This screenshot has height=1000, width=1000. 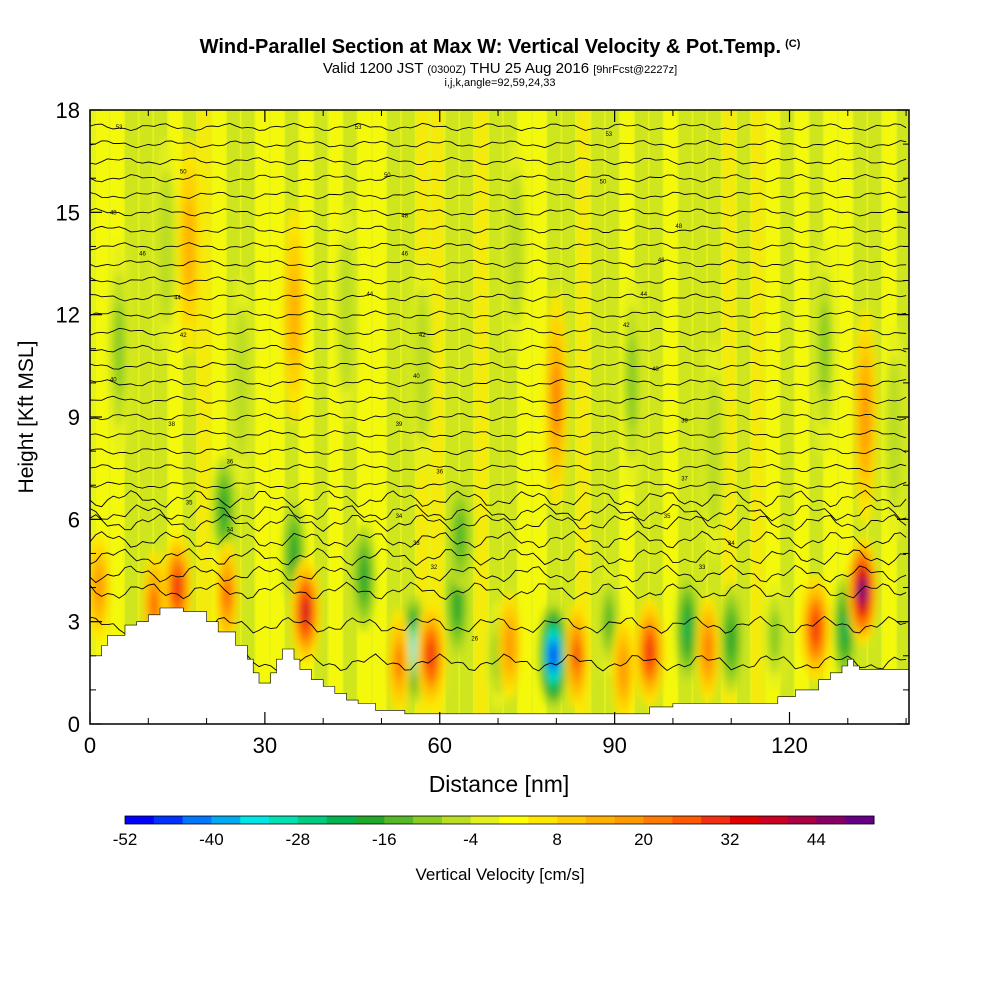 What do you see at coordinates (643, 839) in the screenshot?
I see `colorbar-tick-label: 20` at bounding box center [643, 839].